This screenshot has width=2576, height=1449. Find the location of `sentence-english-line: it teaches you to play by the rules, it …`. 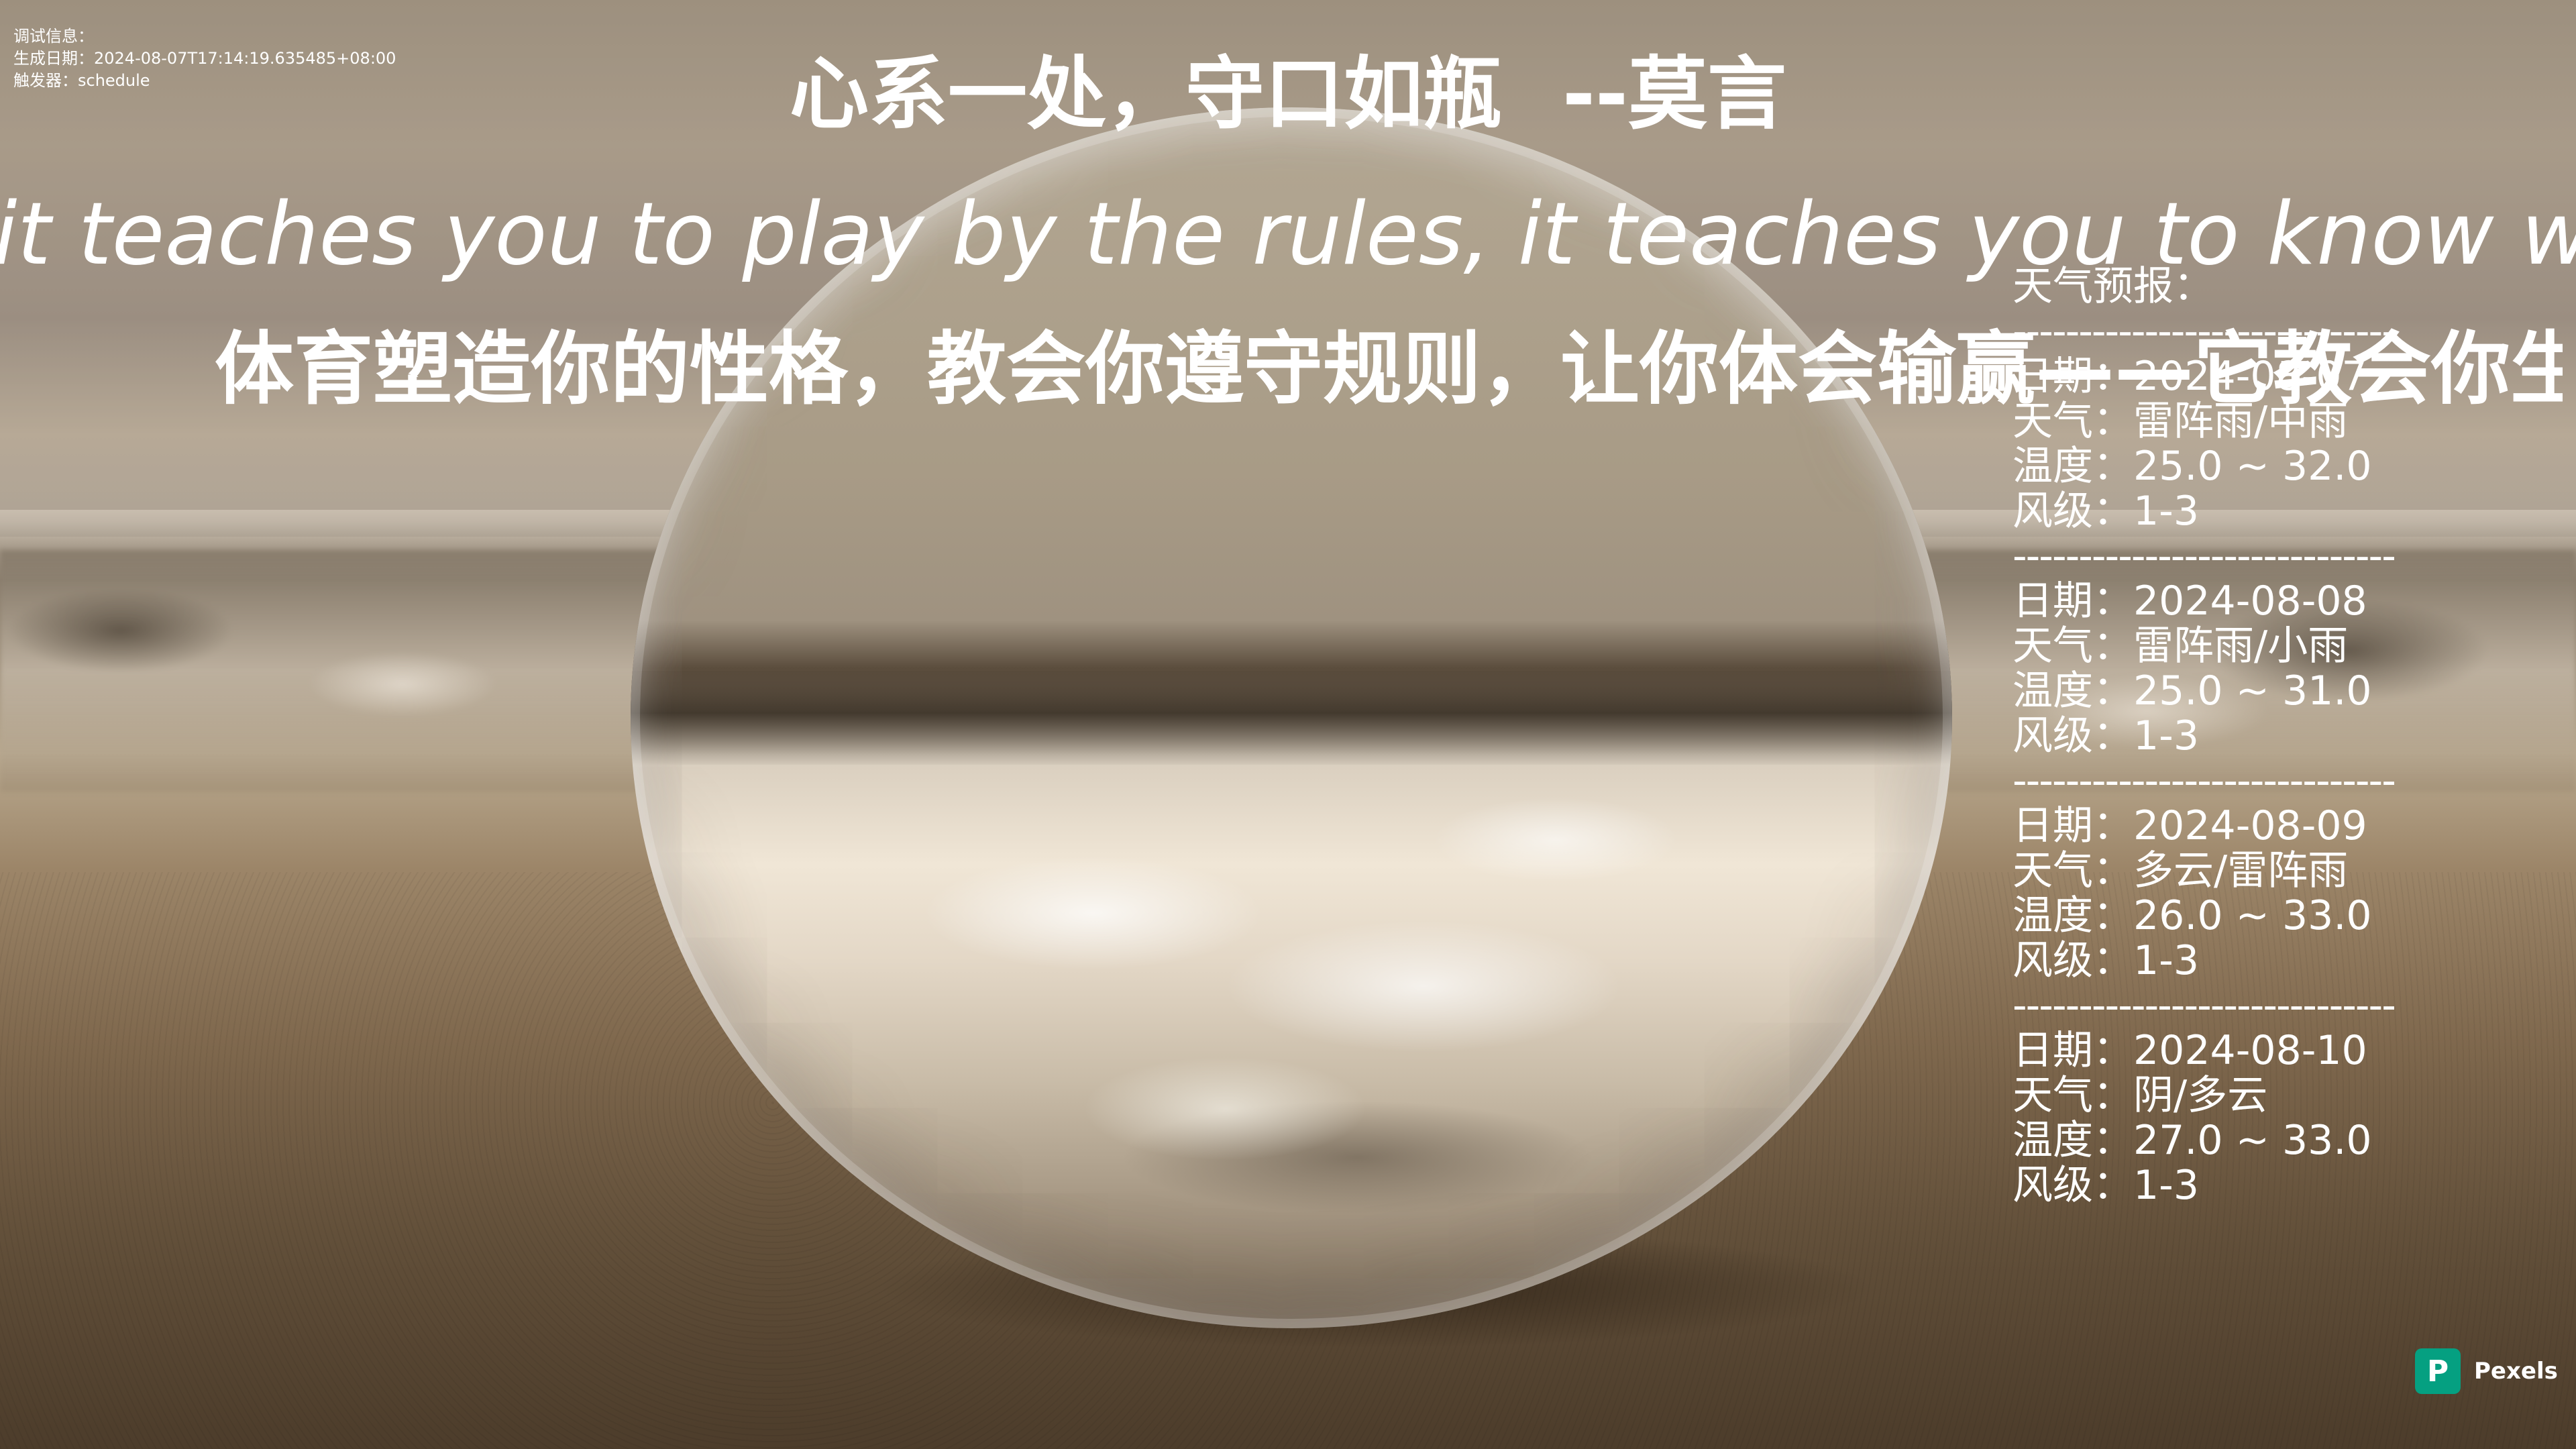

sentence-english-line: it teaches you to play by the rules, it … is located at coordinates (1288, 234).